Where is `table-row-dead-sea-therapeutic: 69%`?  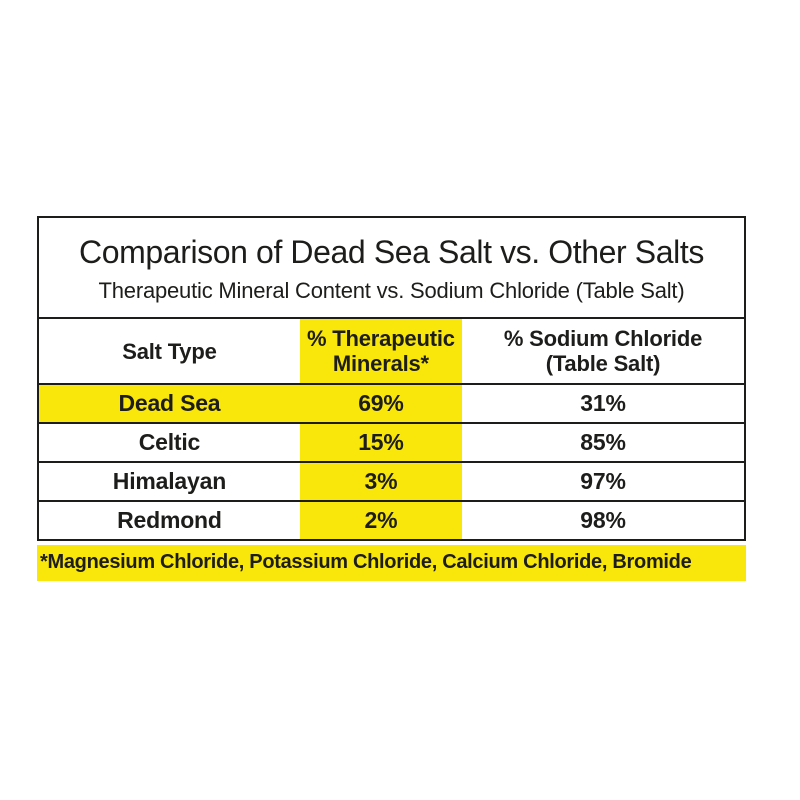 table-row-dead-sea-therapeutic: 69% is located at coordinates (380, 402).